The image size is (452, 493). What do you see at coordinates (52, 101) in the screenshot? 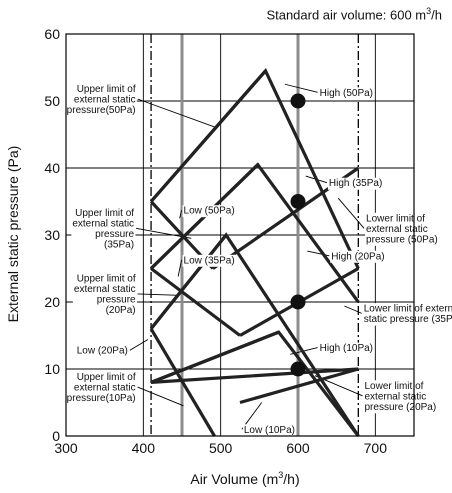
I see `y-tick-50: 50` at bounding box center [52, 101].